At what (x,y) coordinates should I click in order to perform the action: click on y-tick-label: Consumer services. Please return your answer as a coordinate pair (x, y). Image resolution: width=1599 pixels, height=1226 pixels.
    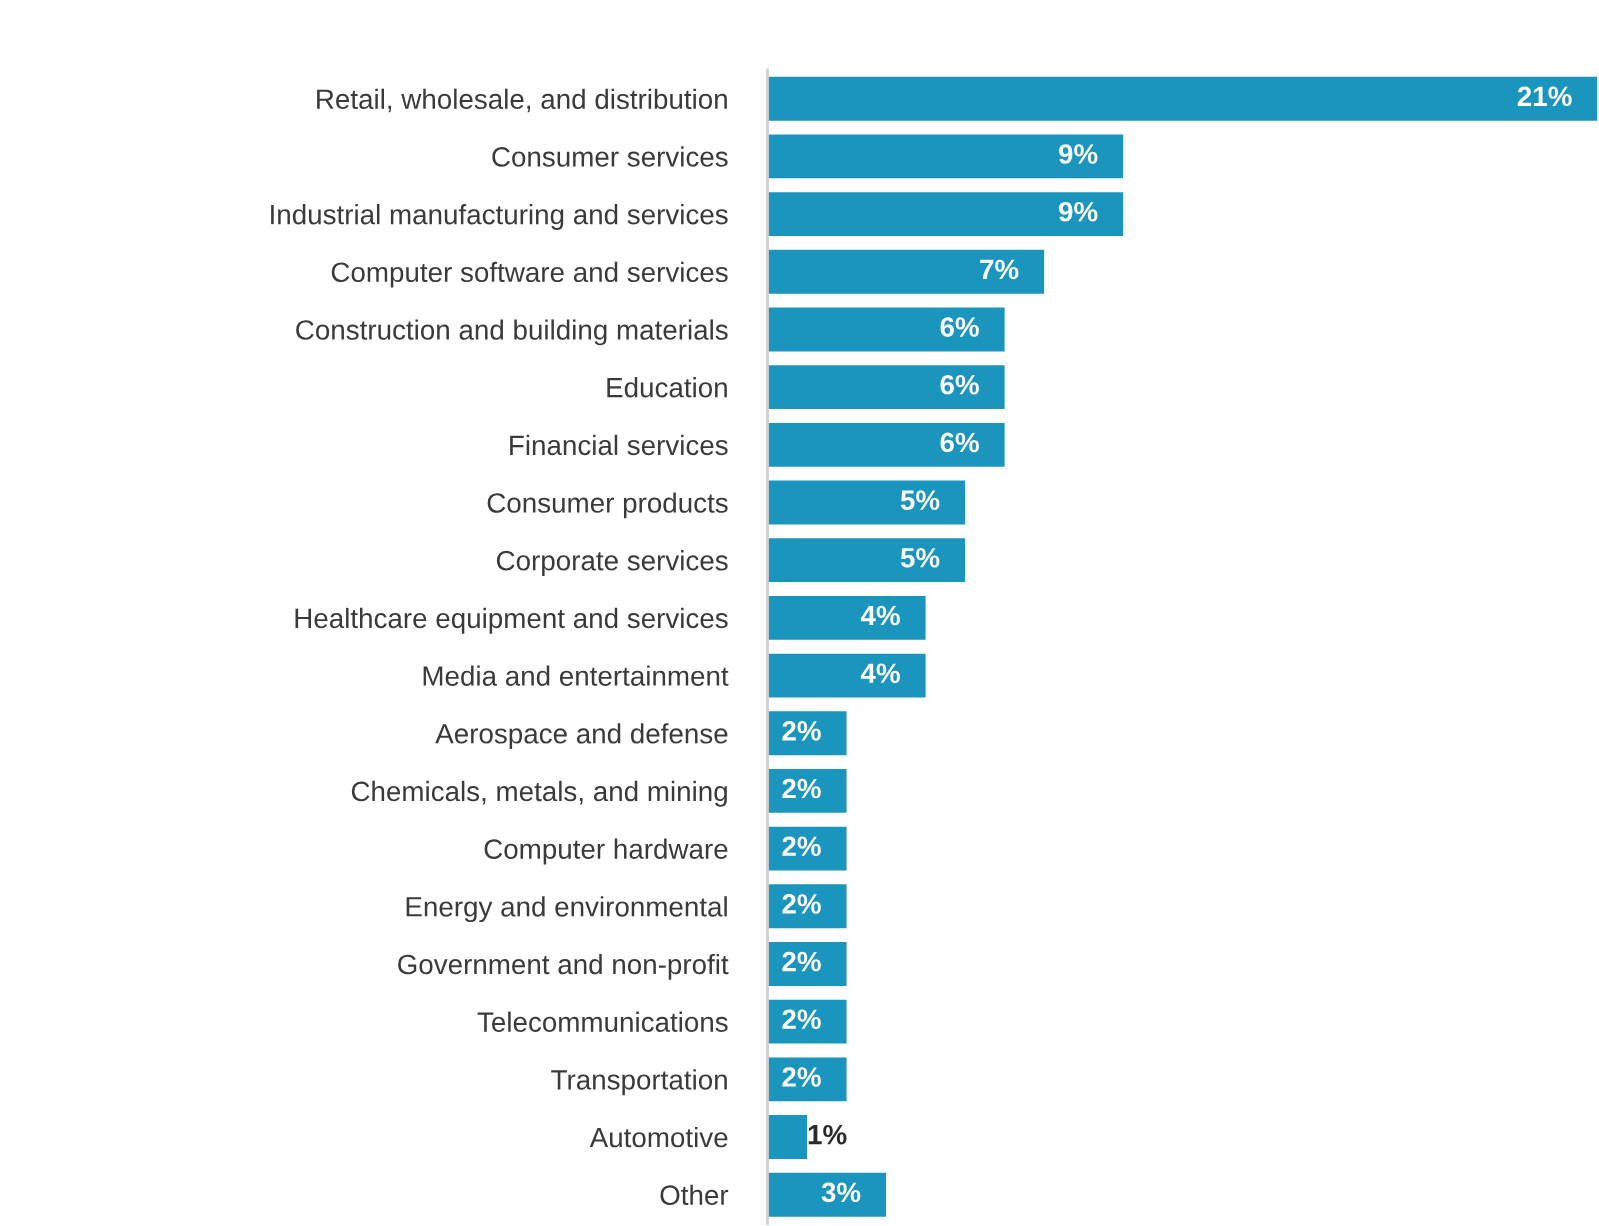
    Looking at the image, I should click on (610, 156).